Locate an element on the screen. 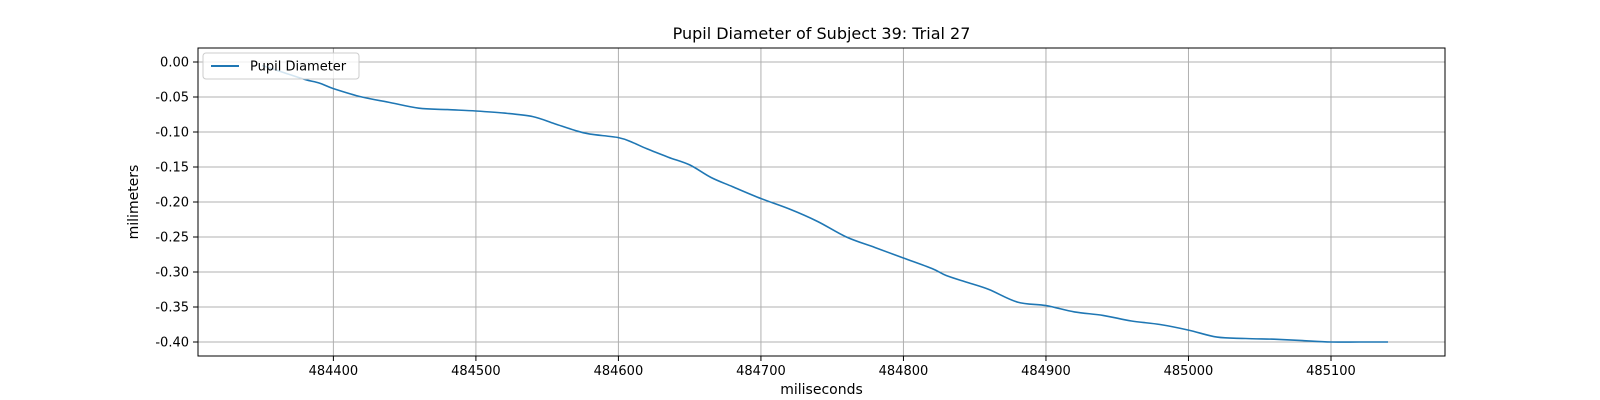 This screenshot has height=400, width=1600. y-tick-label: -0.20 is located at coordinates (172, 203).